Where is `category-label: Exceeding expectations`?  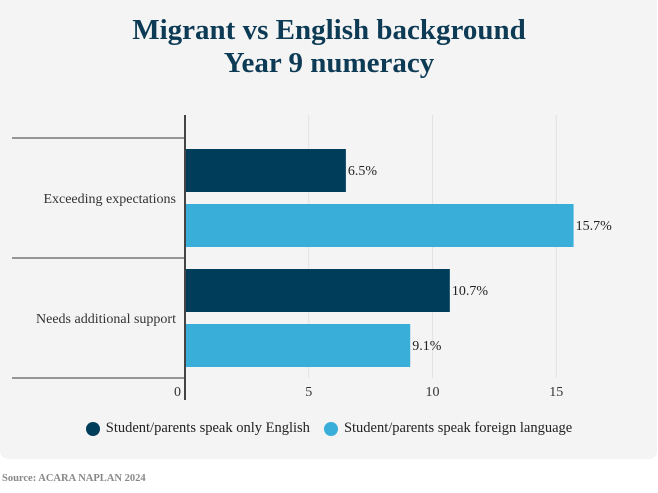
category-label: Exceeding expectations is located at coordinates (109, 199).